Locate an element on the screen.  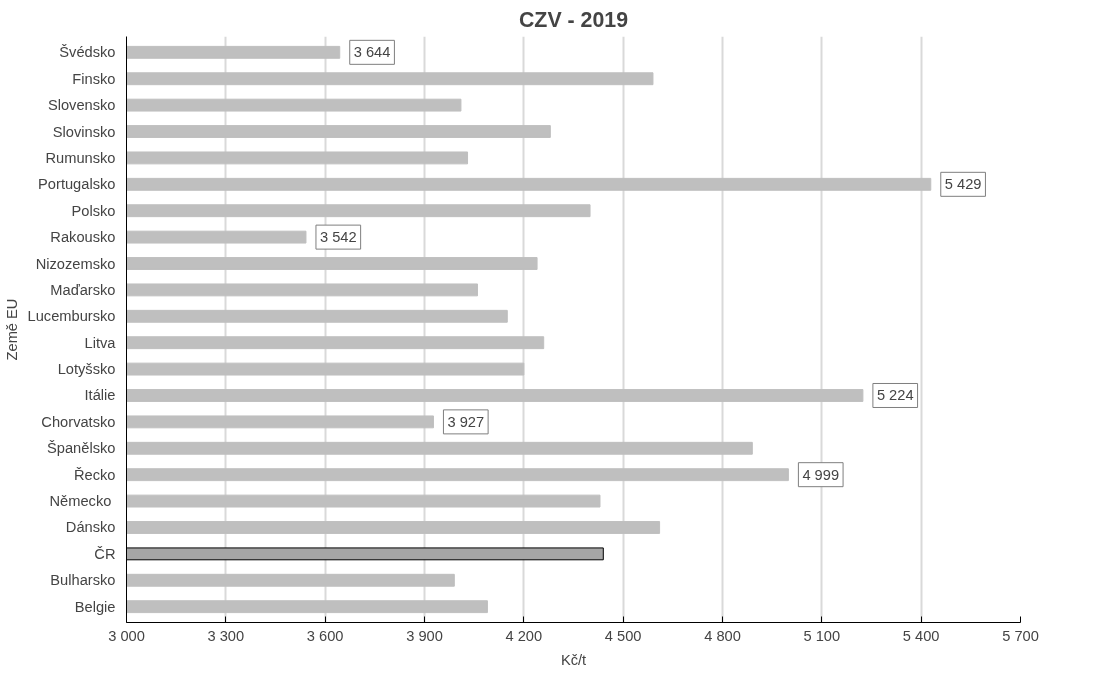
y-tick-label: Nizozemsko is located at coordinates (75, 263).